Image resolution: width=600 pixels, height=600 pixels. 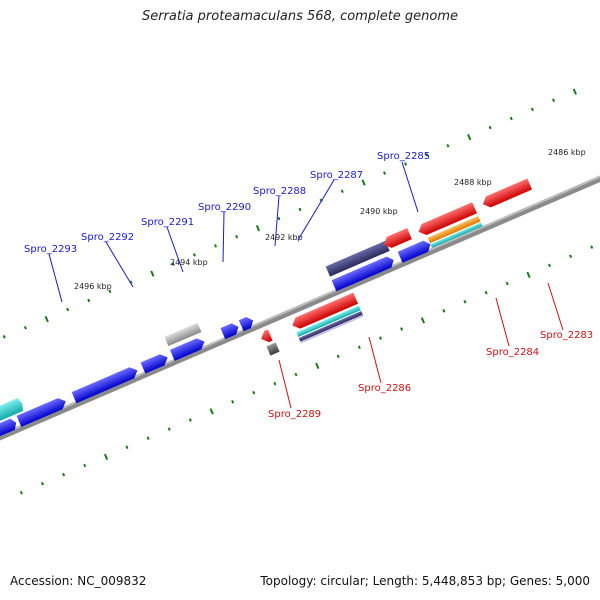 I want to click on scale-label-2492: 2492 kbp, so click(x=284, y=237).